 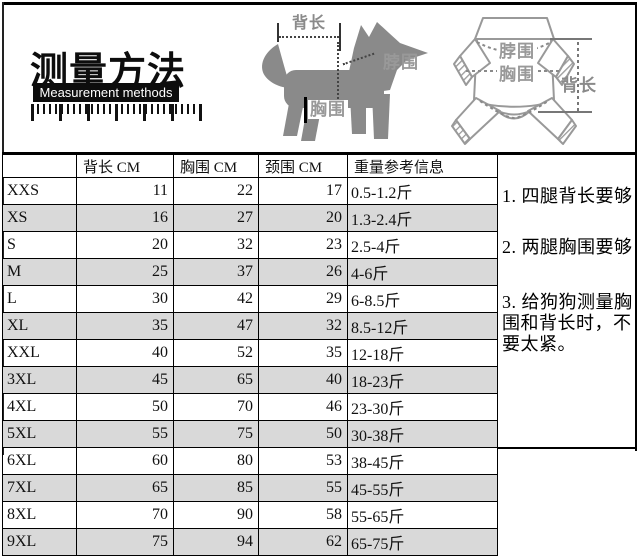 What do you see at coordinates (216, 299) in the screenshot?
I see `chest-value: 42` at bounding box center [216, 299].